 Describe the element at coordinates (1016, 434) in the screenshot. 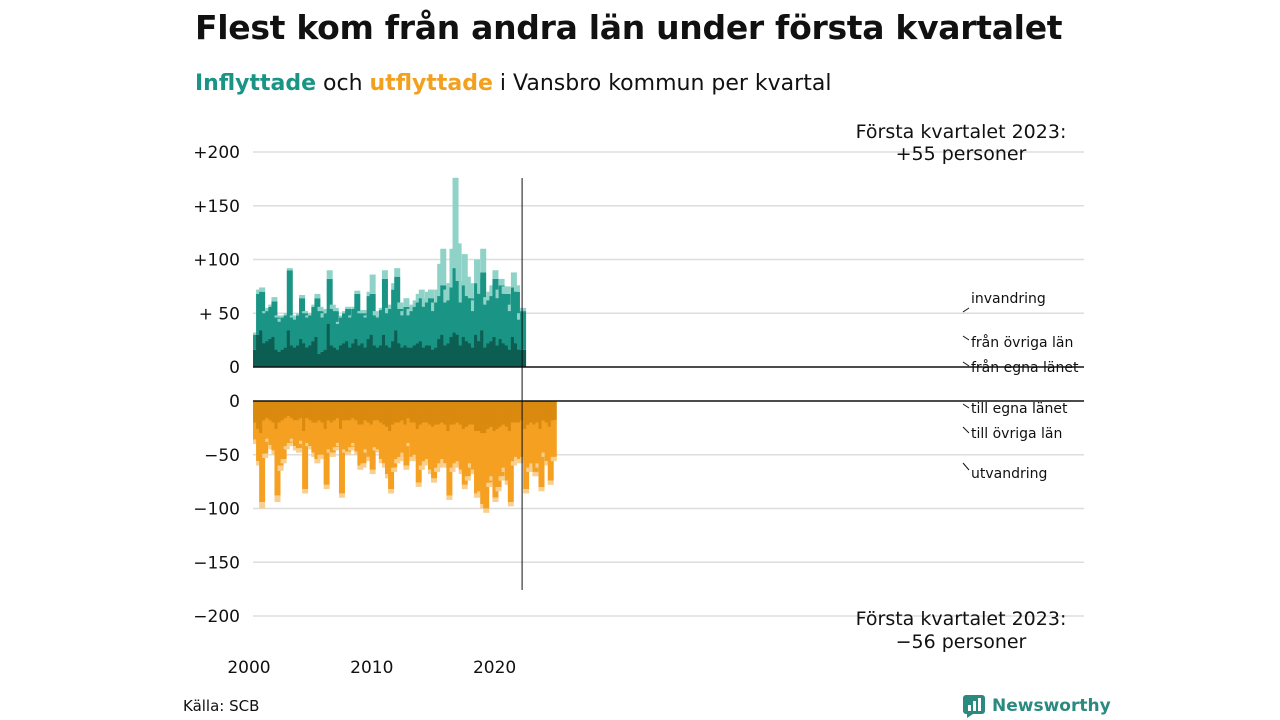

I see `series-label: till övriga län` at that location.